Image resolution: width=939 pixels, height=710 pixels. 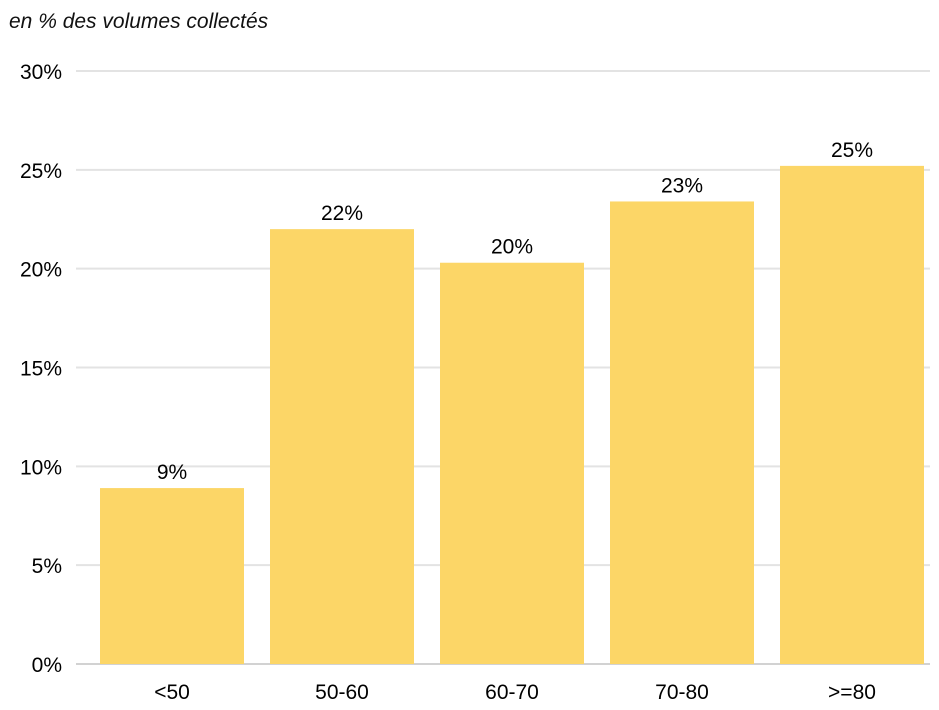 I want to click on x-tick-label: 50-60, so click(x=342, y=692).